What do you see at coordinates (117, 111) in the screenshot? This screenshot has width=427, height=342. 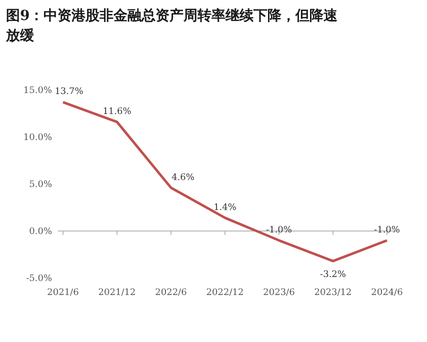 I see `data-label: 11.6%` at bounding box center [117, 111].